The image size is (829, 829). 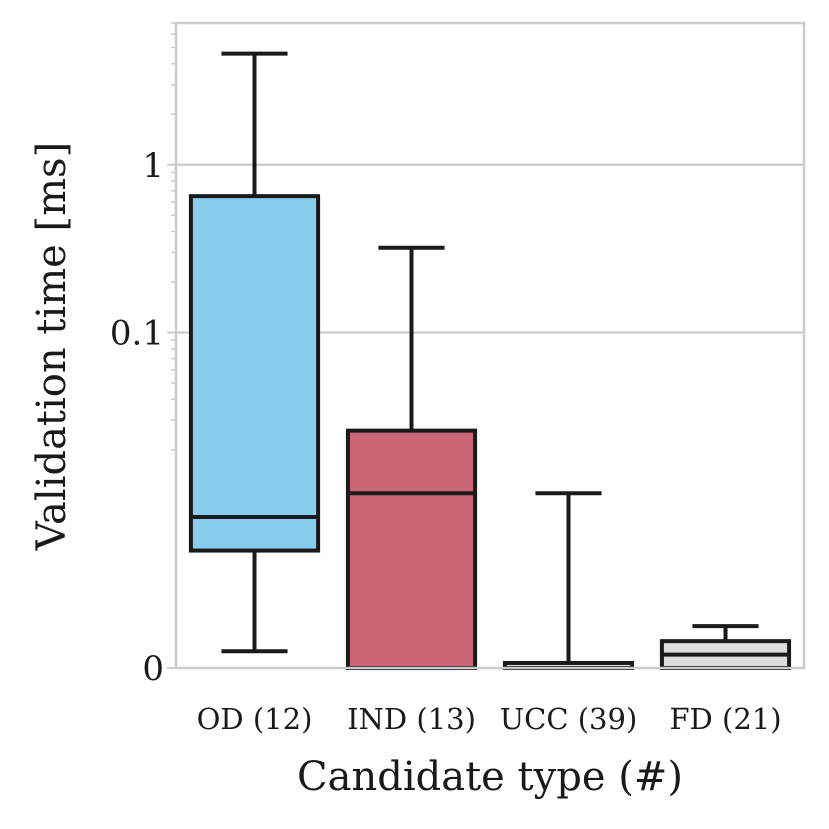 What do you see at coordinates (137, 334) in the screenshot?
I see `y-tick-label: 0.1` at bounding box center [137, 334].